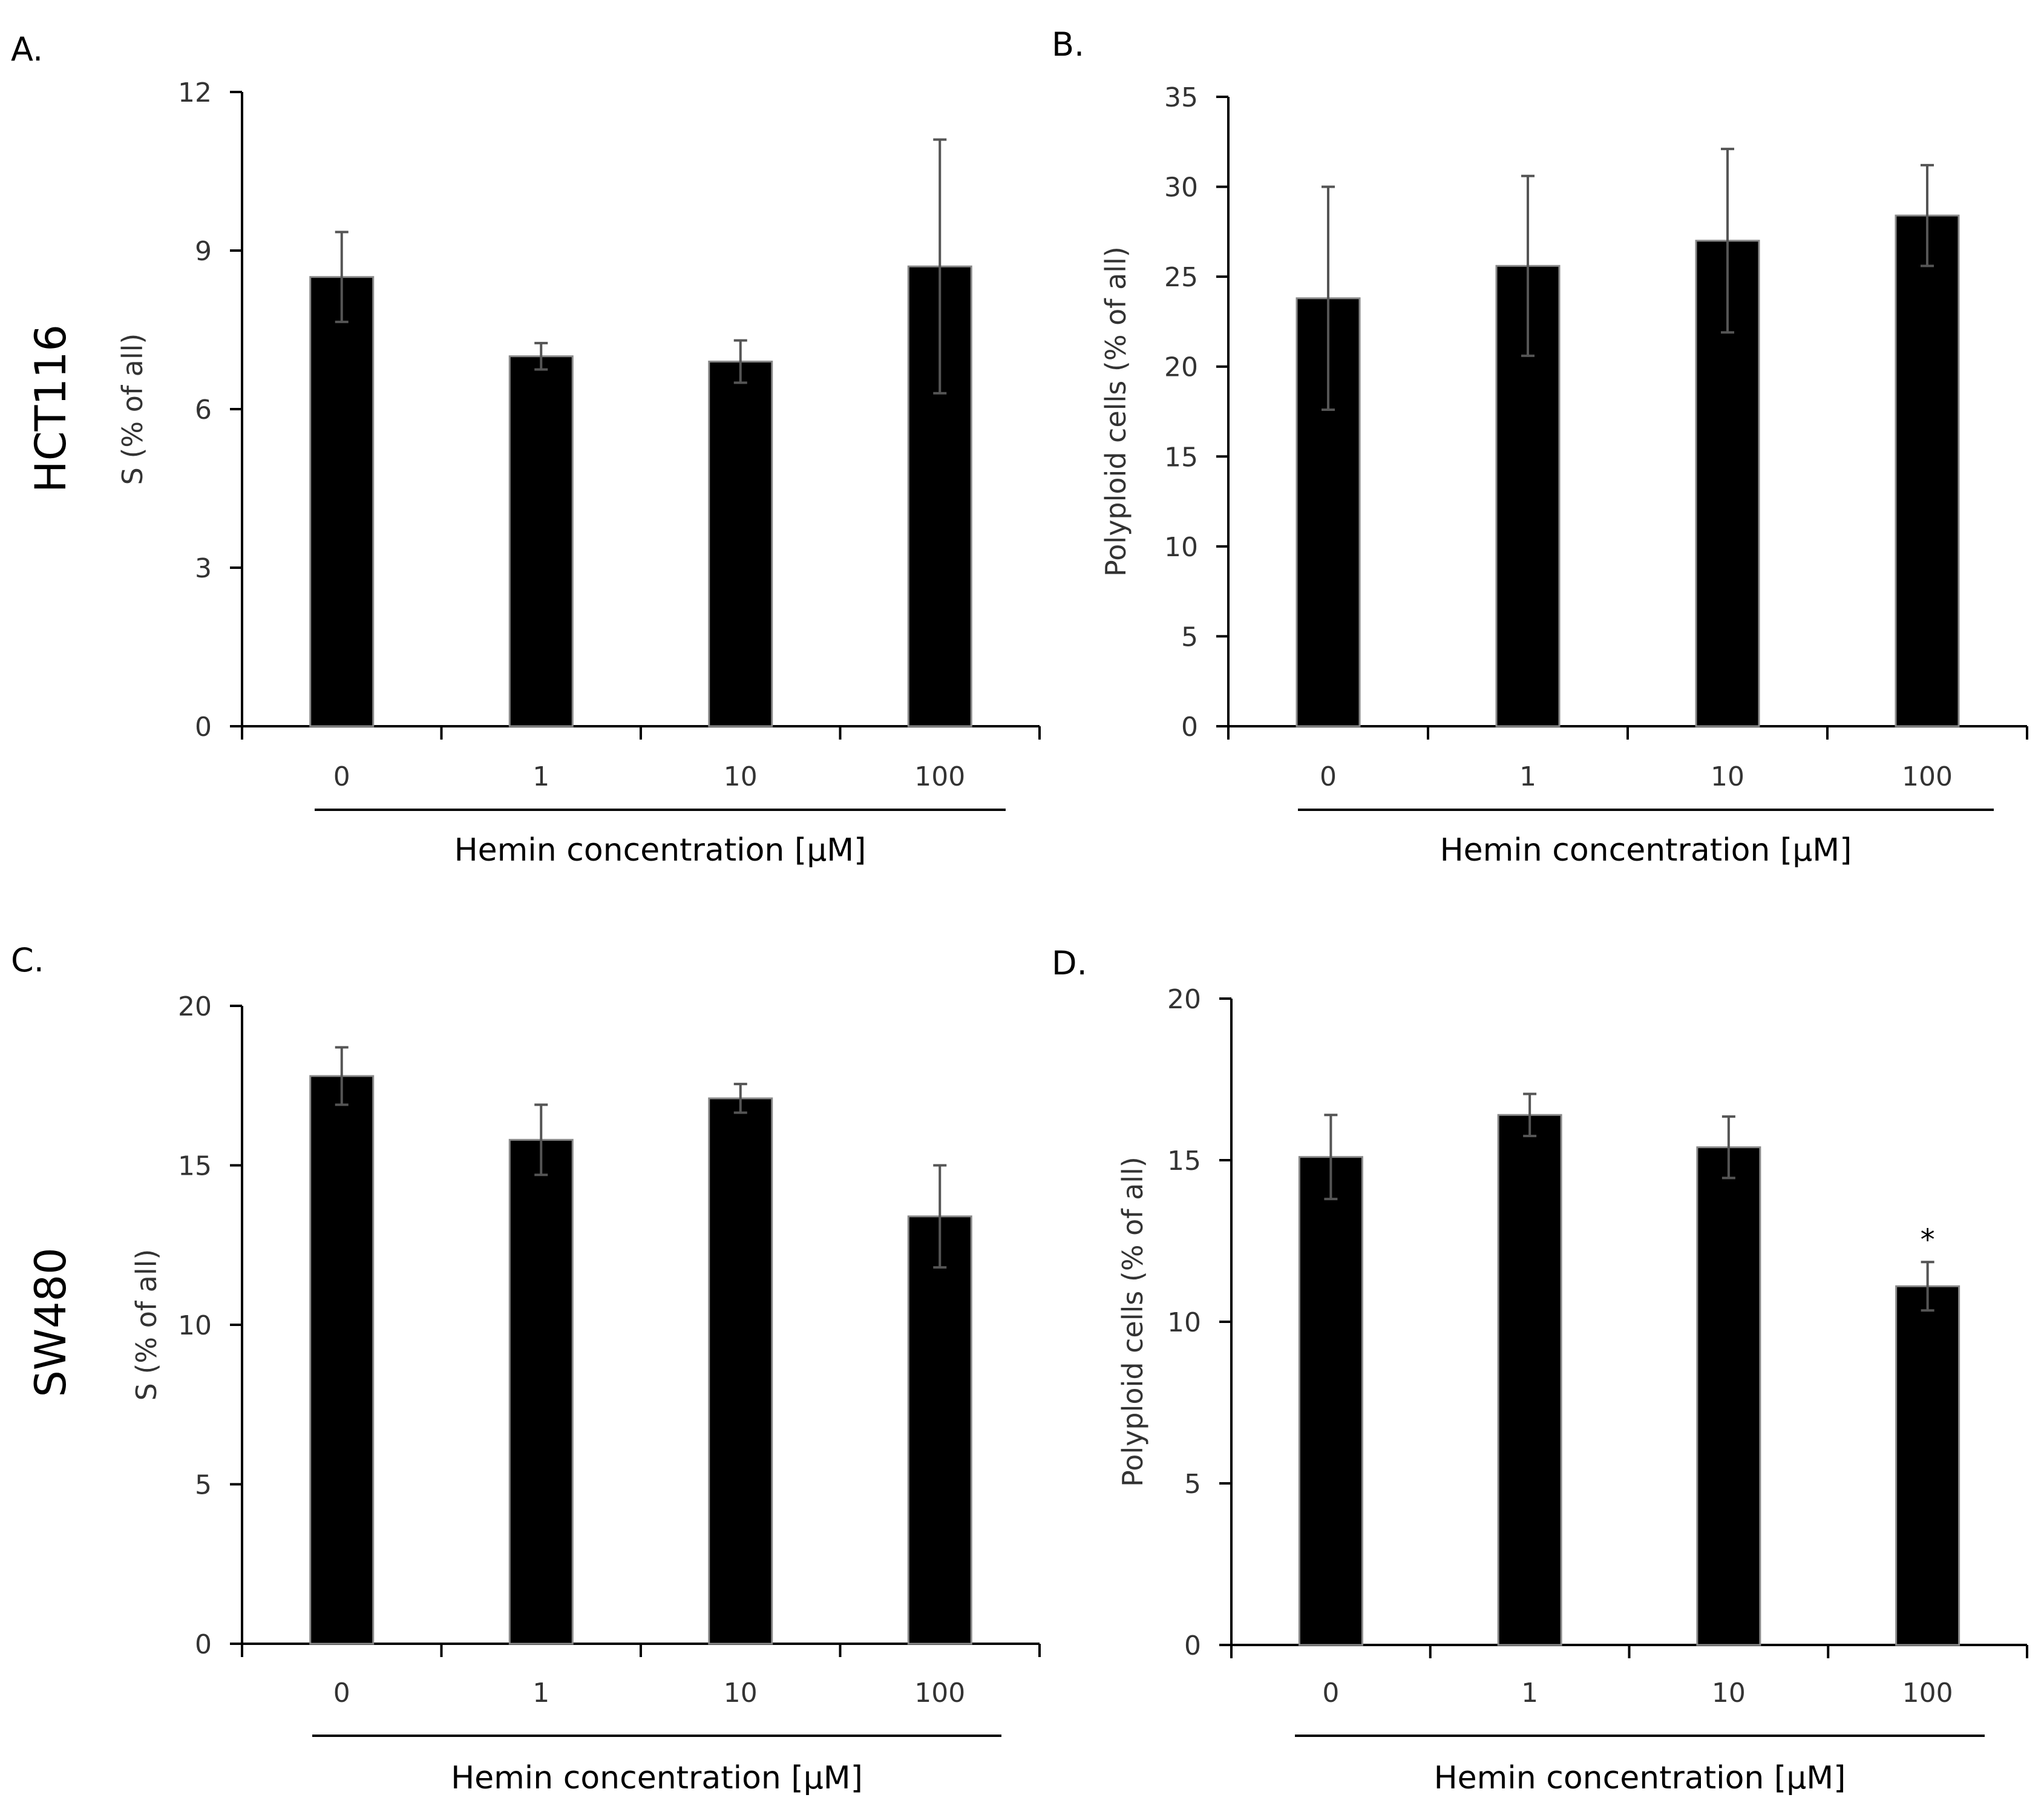 Image resolution: width=2044 pixels, height=1812 pixels. What do you see at coordinates (27, 49) in the screenshot?
I see `panel-label: A.` at bounding box center [27, 49].